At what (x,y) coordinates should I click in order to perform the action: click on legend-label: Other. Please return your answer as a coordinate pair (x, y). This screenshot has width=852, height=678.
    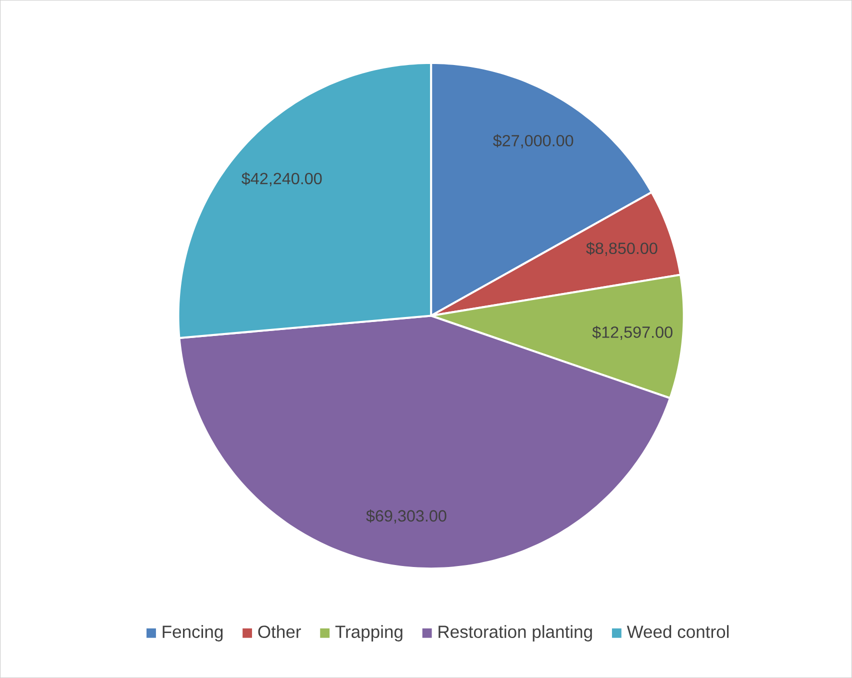
    Looking at the image, I should click on (279, 631).